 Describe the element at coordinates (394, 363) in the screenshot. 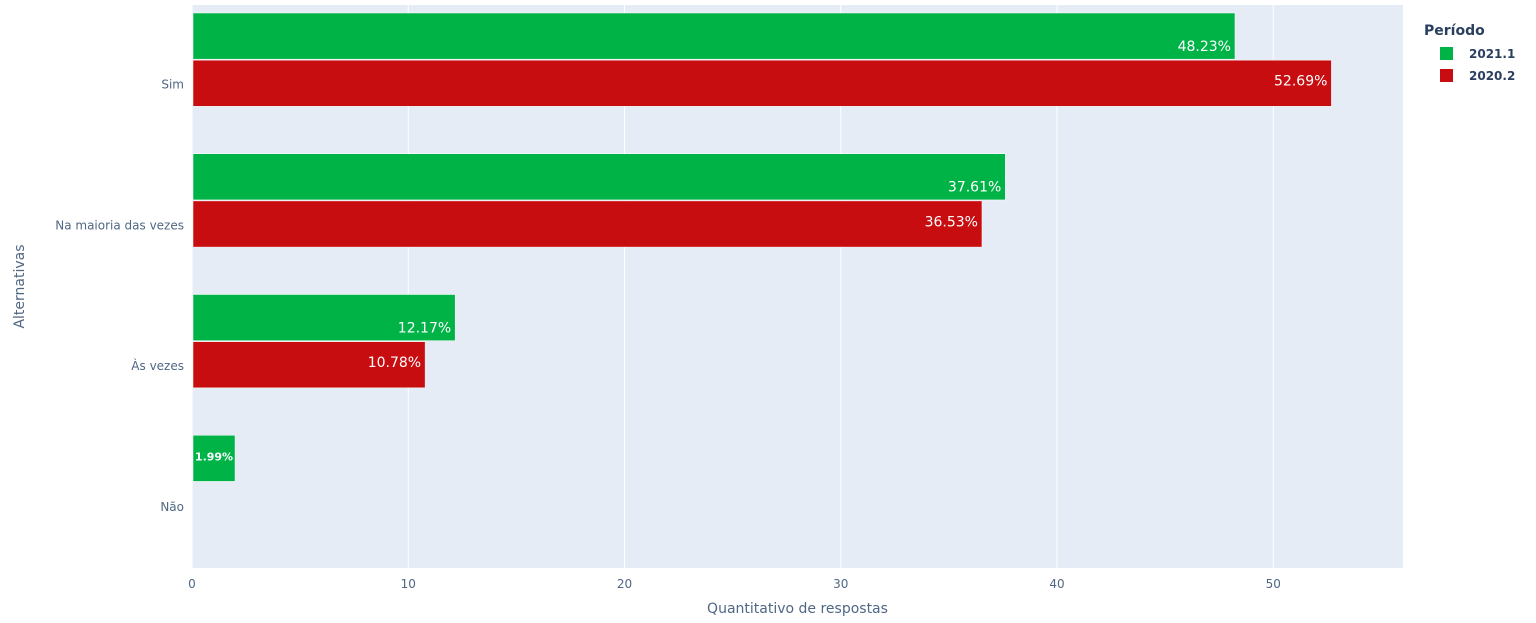

I see `bar-value-label: 10.78%` at that location.